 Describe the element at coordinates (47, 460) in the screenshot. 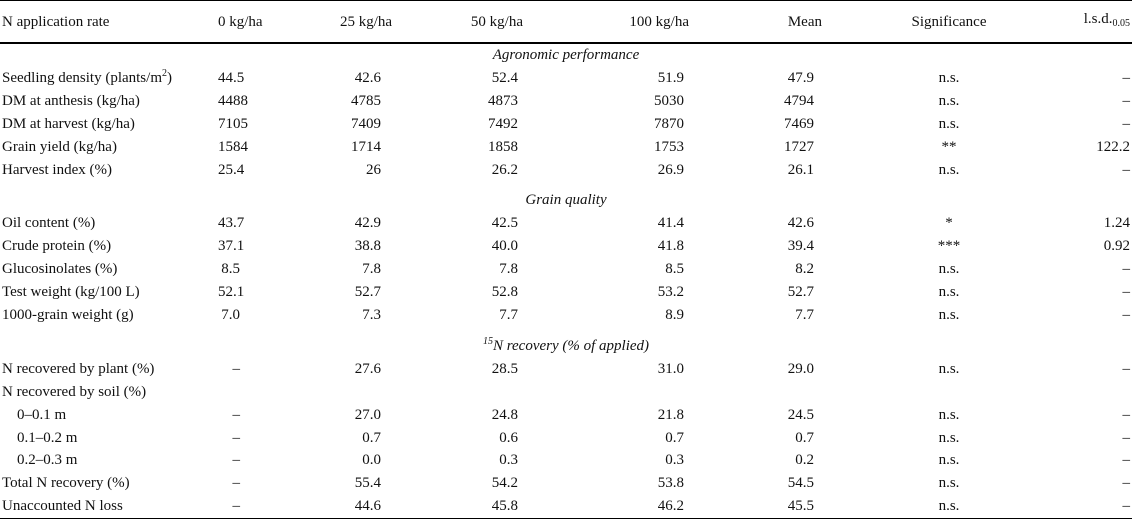

I see `row-label-text: 0.2–0.3 m` at that location.